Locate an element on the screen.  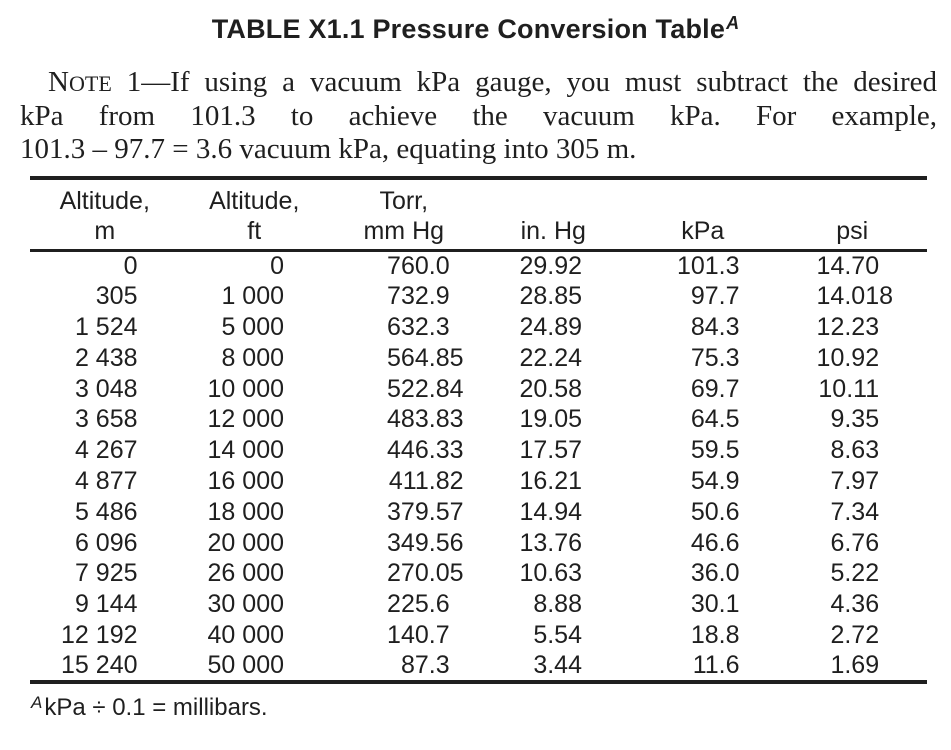
table-row: 1 524 5 000 632.3 24.89 84.3 12.23 is located at coordinates (478, 327).